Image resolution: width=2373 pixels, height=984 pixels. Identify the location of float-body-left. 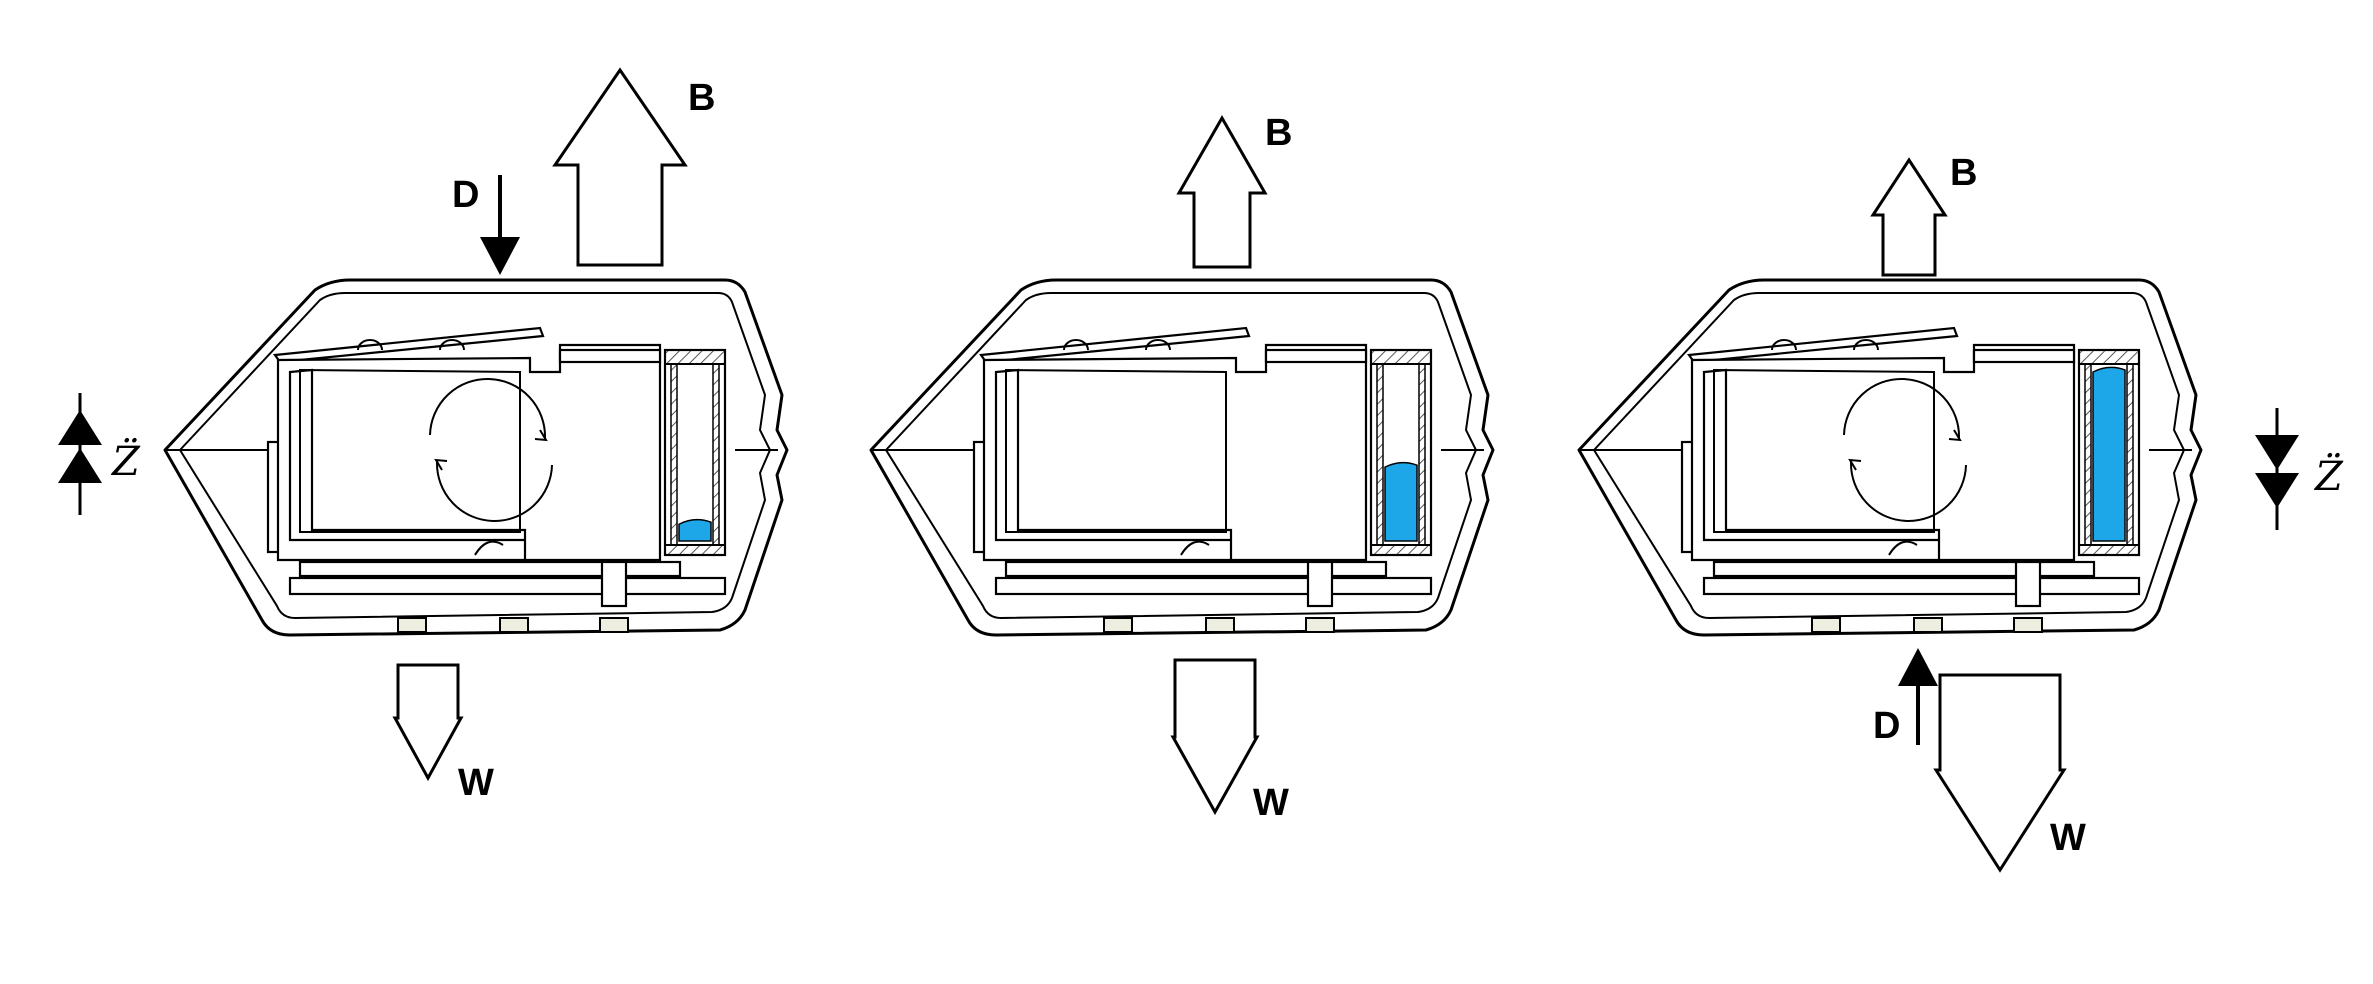
(476, 457).